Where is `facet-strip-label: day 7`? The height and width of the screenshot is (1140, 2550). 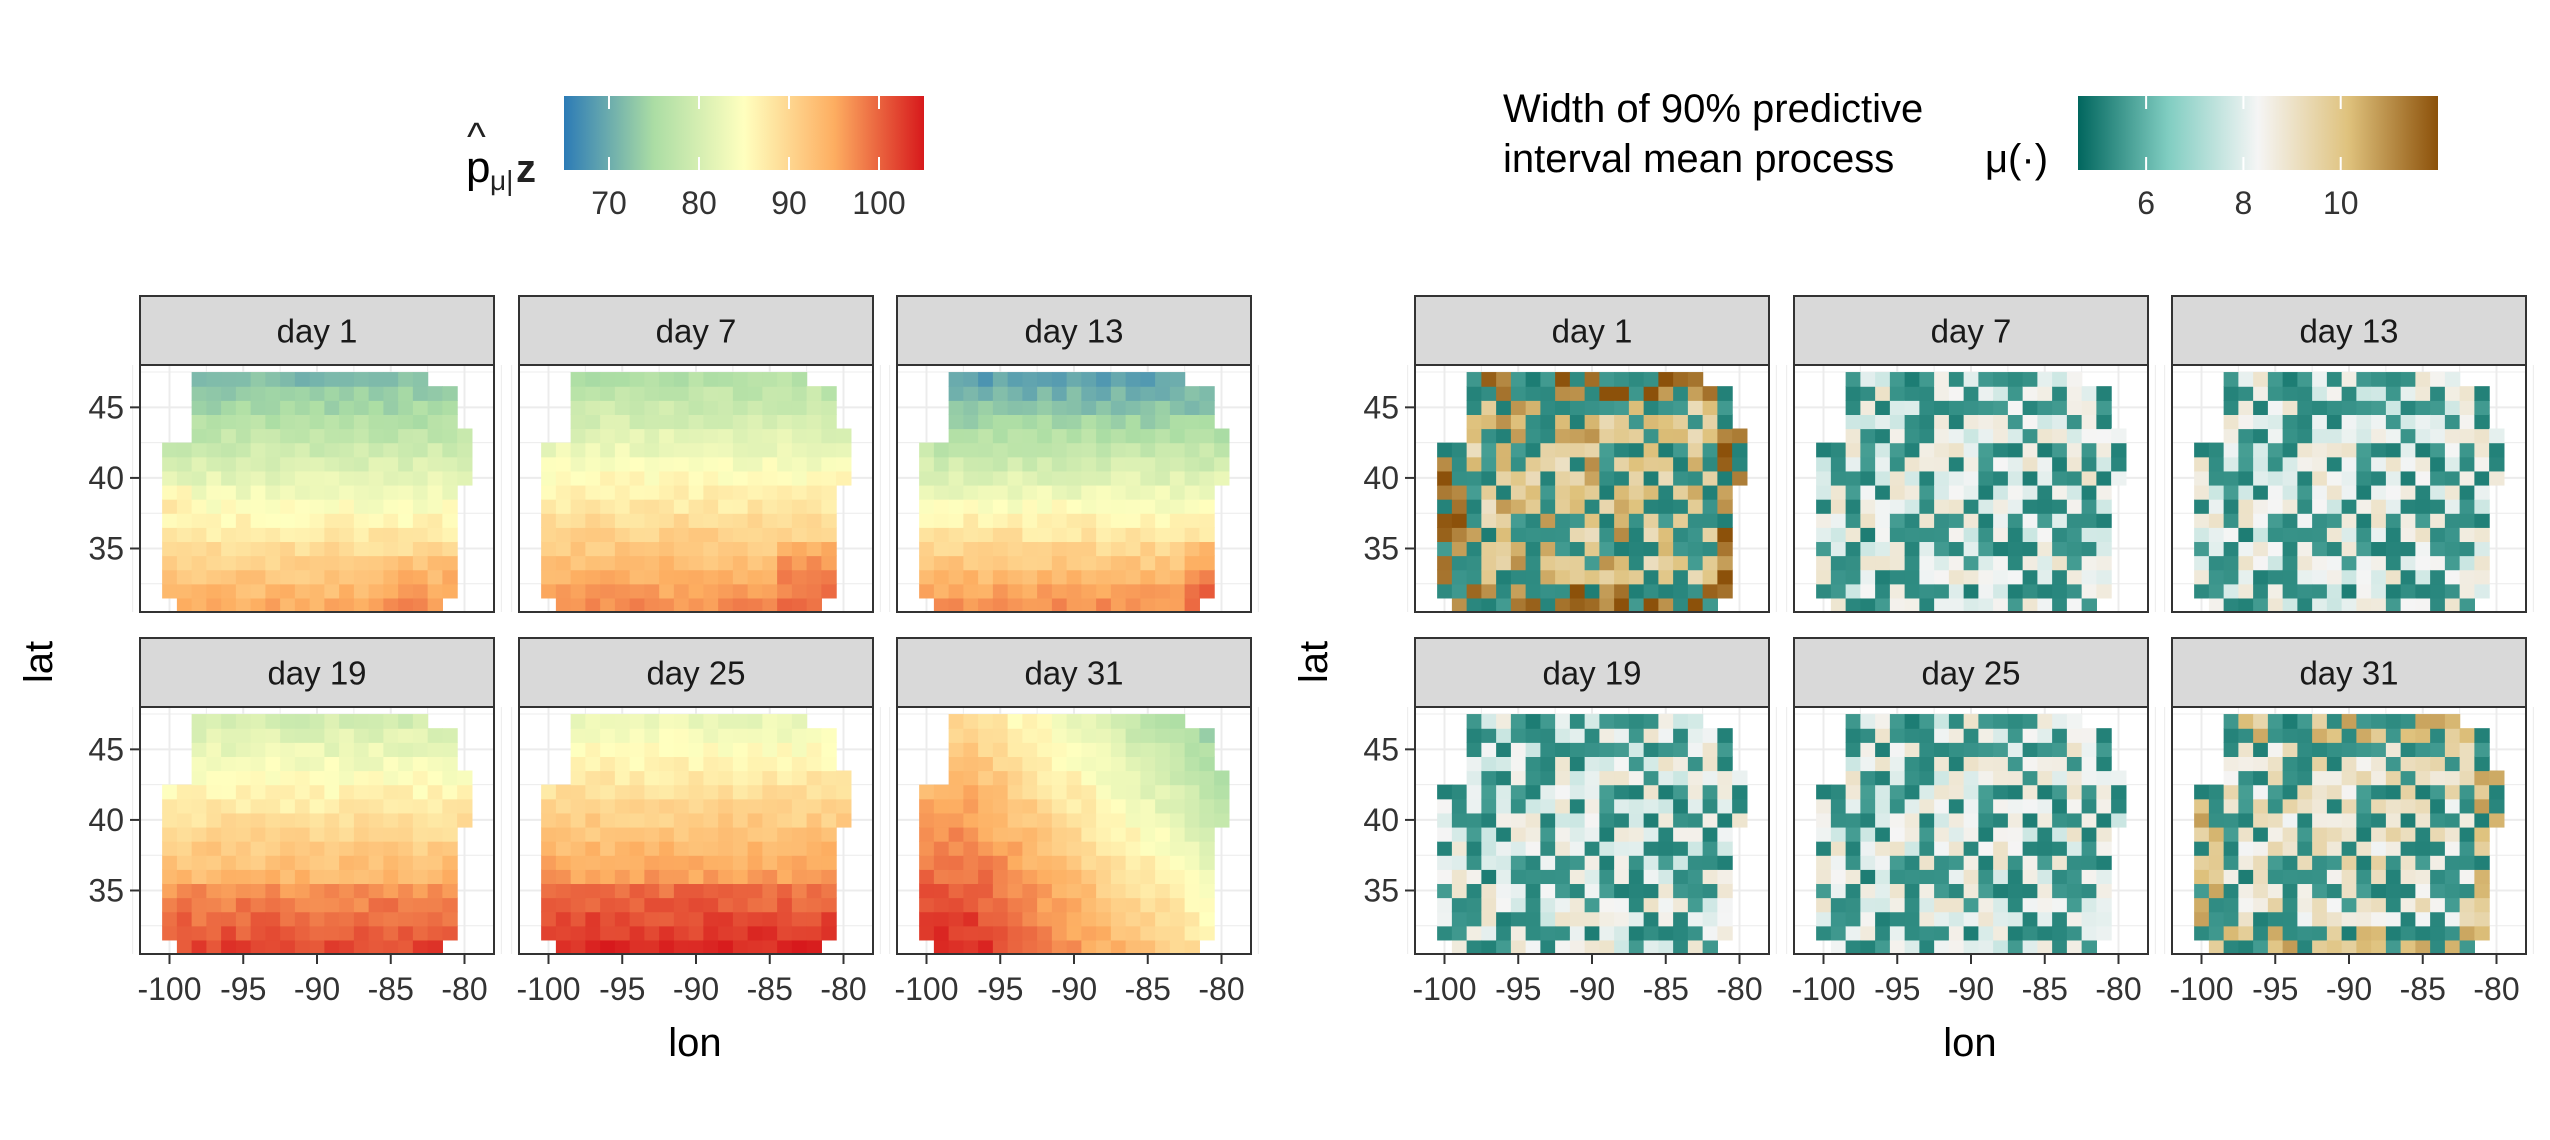 facet-strip-label: day 7 is located at coordinates (1971, 331).